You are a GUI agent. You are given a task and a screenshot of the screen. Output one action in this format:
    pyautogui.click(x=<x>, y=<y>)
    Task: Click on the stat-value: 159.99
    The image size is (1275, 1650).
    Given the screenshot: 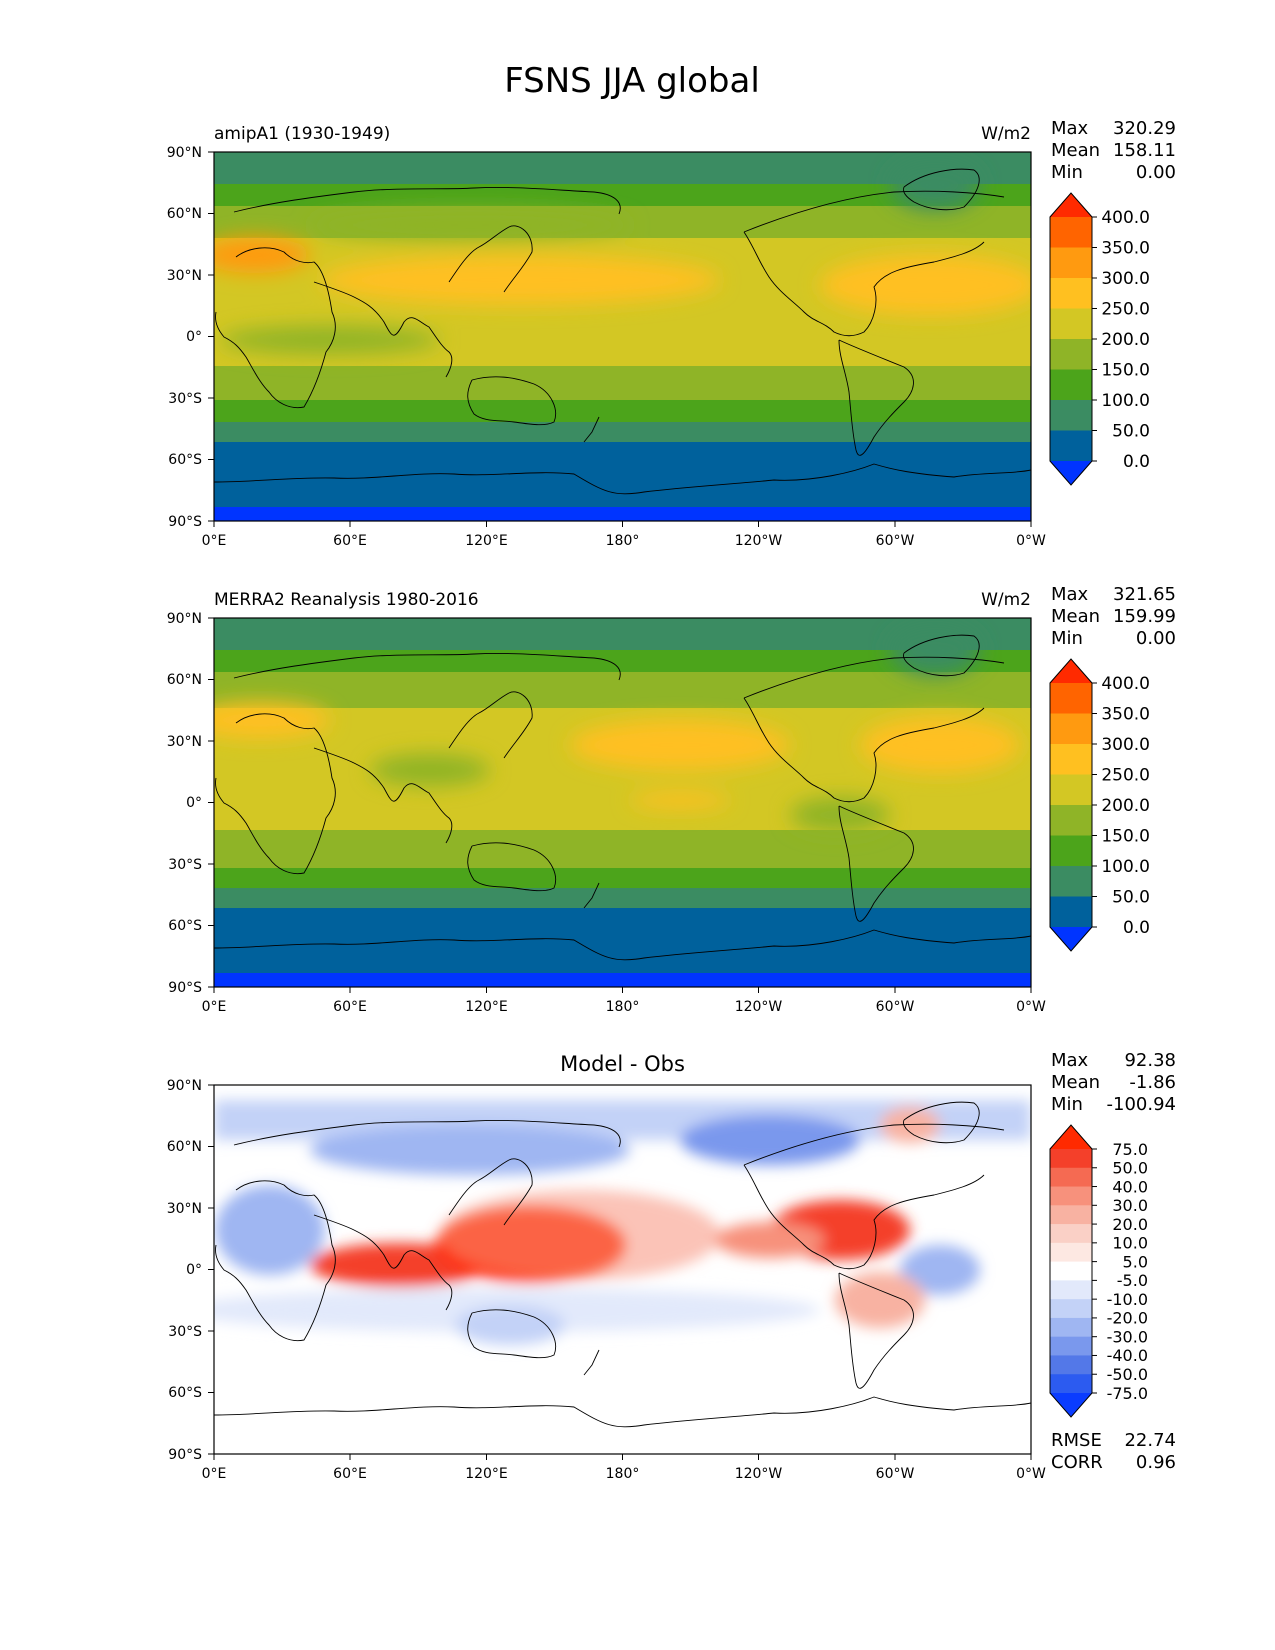 What is the action you would take?
    pyautogui.click(x=1144, y=616)
    